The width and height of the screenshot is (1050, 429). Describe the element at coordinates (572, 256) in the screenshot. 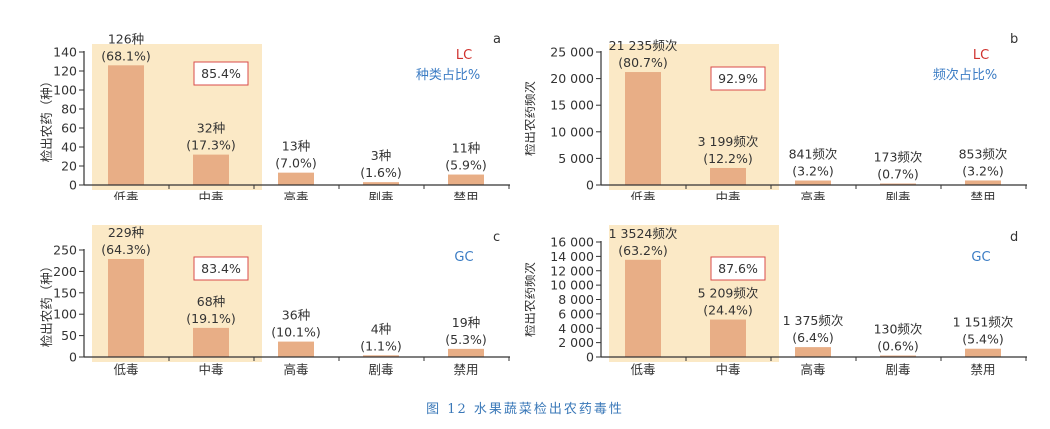

I see `y-tick-label: 14 000` at that location.